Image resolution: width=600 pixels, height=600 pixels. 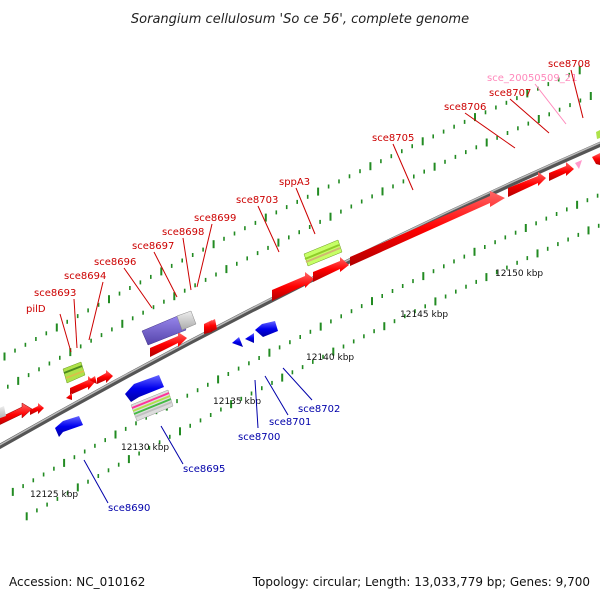 I want to click on scale-label-12130: 12130 kbp, so click(x=145, y=448).